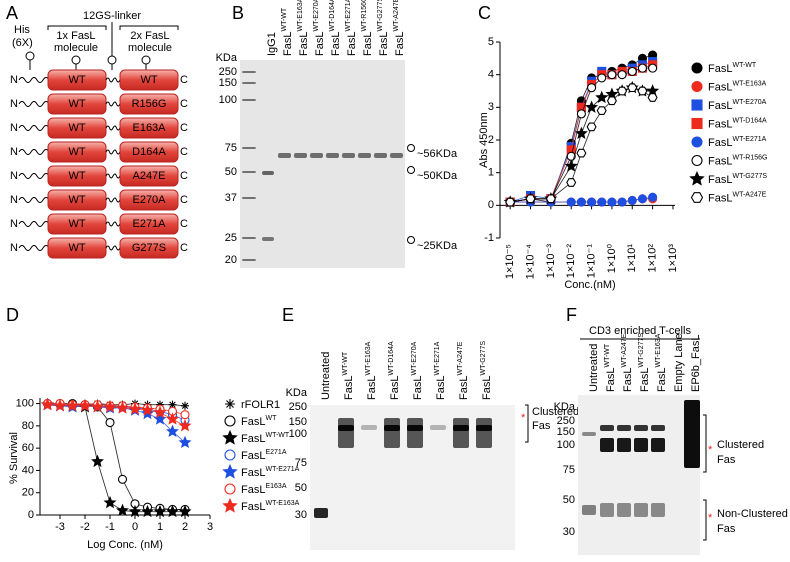 Image resolution: width=790 pixels, height=562 pixels. I want to click on legend-label-sup: WT-D164A, so click(749, 121).